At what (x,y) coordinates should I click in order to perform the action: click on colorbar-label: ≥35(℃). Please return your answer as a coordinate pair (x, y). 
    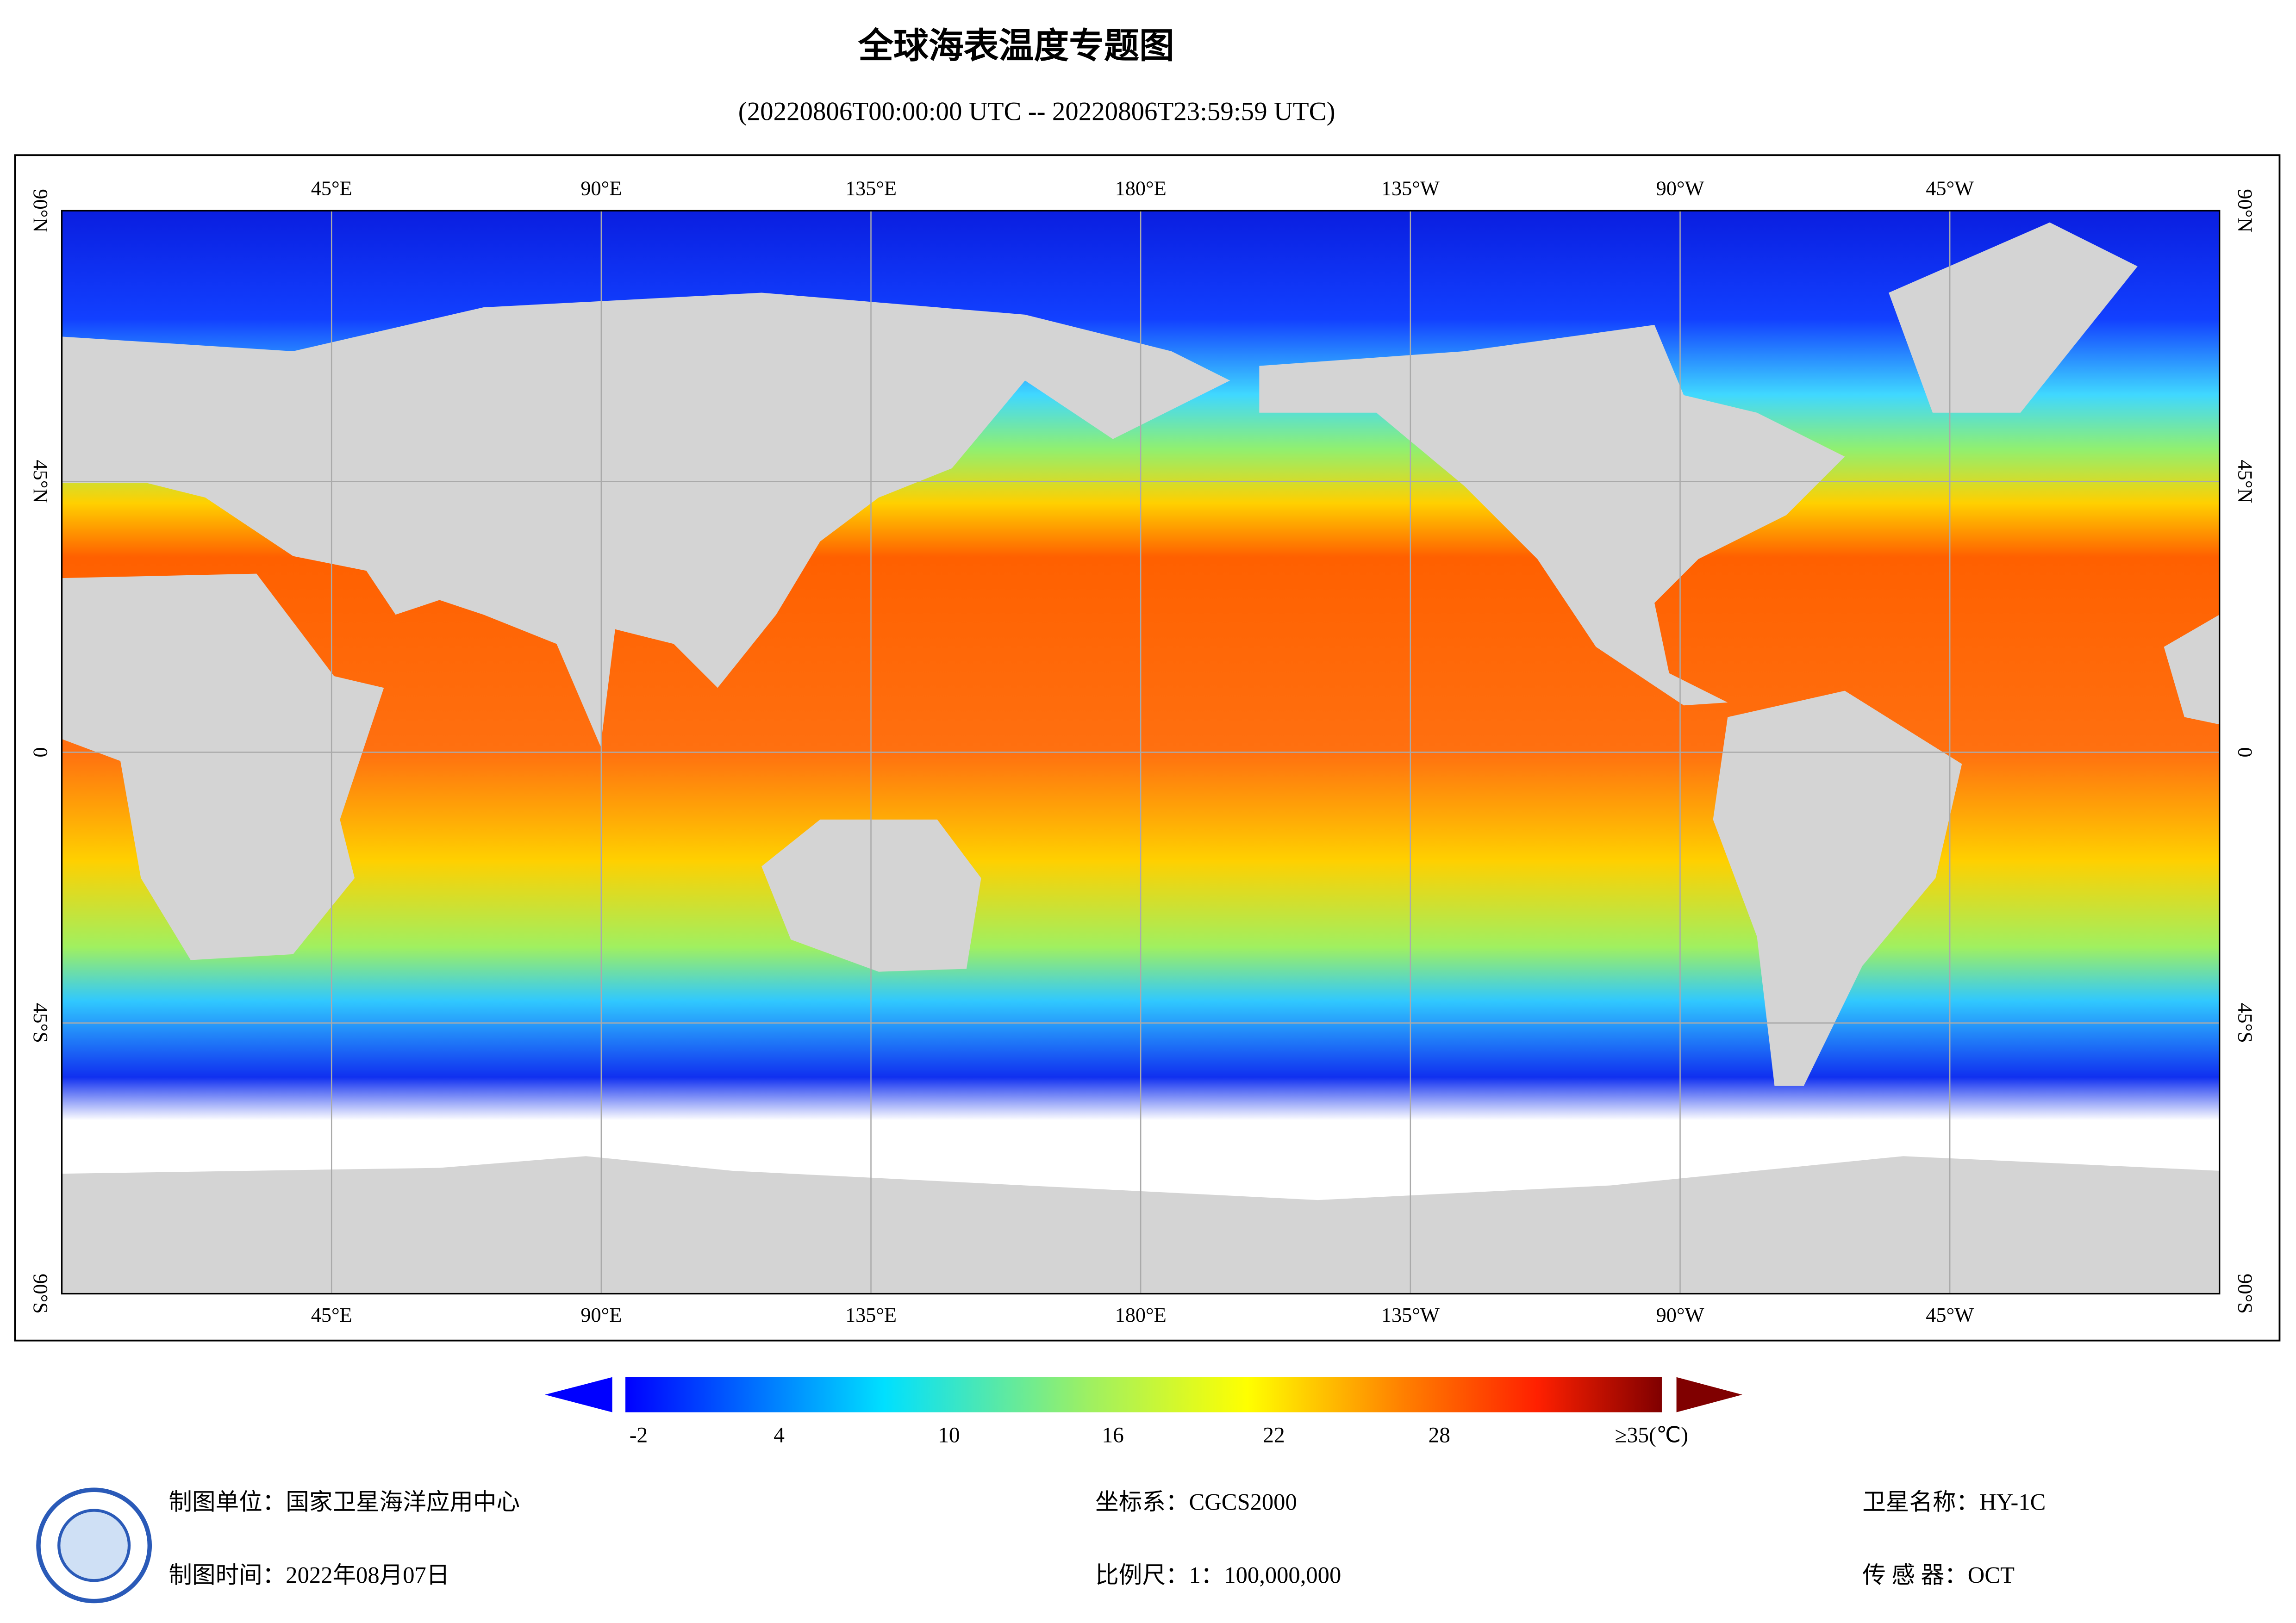
    Looking at the image, I should click on (1651, 1435).